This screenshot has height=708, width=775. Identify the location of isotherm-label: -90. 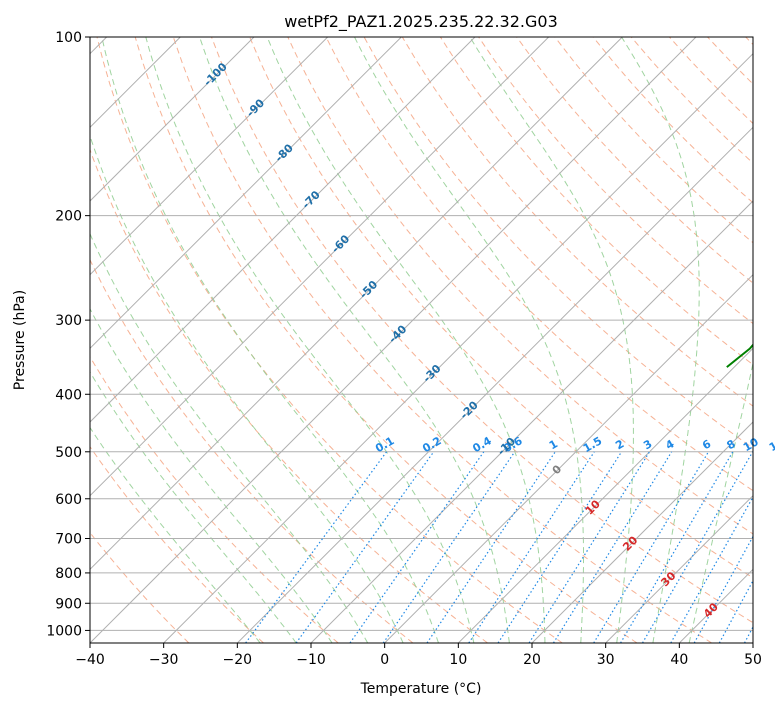
(255, 107).